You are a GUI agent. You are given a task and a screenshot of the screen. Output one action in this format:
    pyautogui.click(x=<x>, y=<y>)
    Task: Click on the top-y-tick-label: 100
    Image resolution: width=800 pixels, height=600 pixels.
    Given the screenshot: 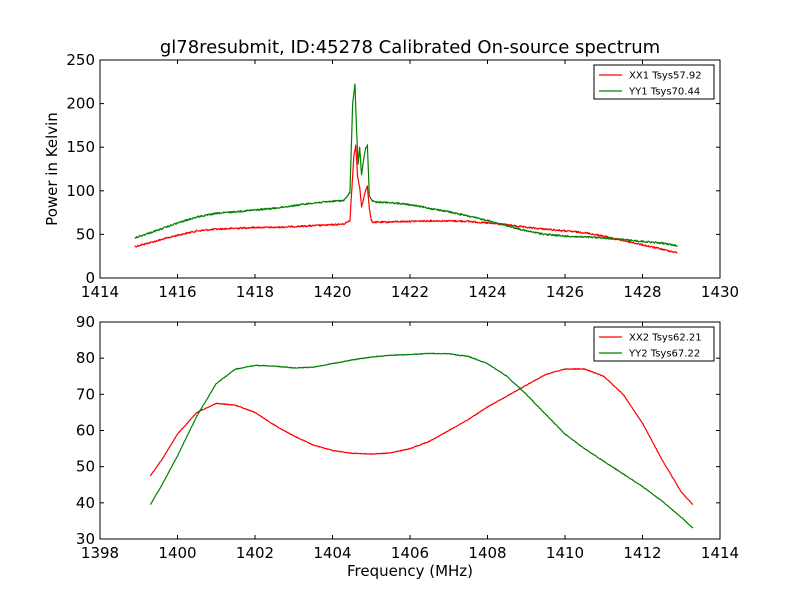 What is the action you would take?
    pyautogui.click(x=80, y=191)
    